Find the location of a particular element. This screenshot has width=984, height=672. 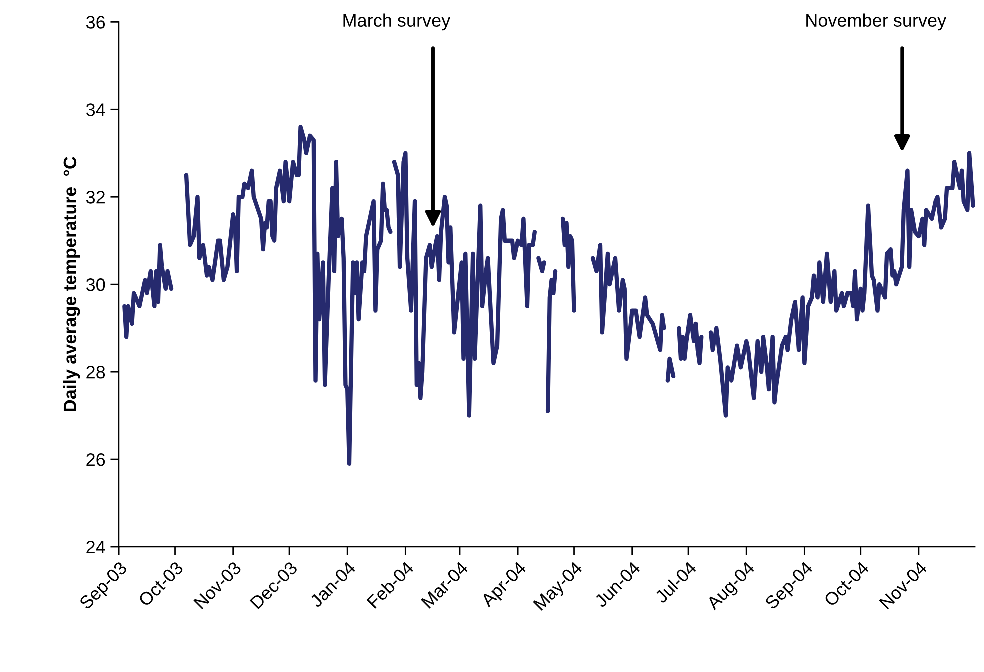

y-tick-label: 26 is located at coordinates (96, 459).